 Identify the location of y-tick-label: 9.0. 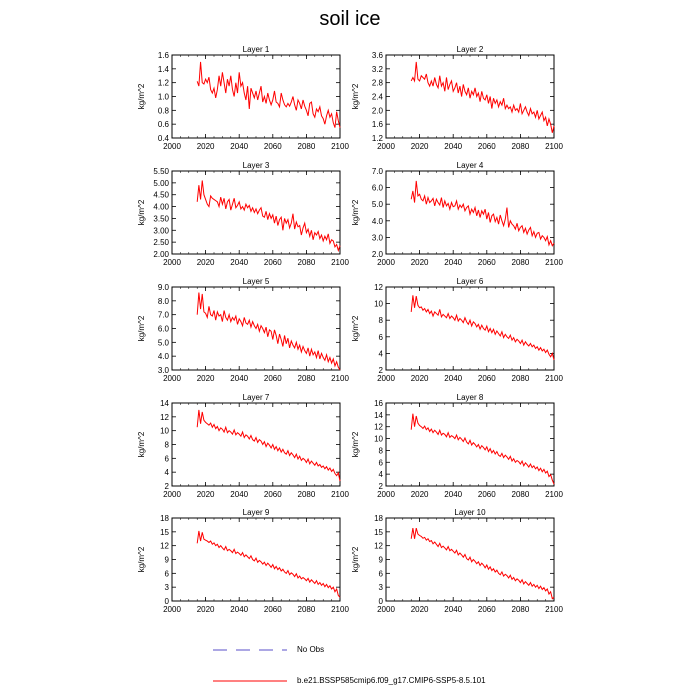
(164, 287).